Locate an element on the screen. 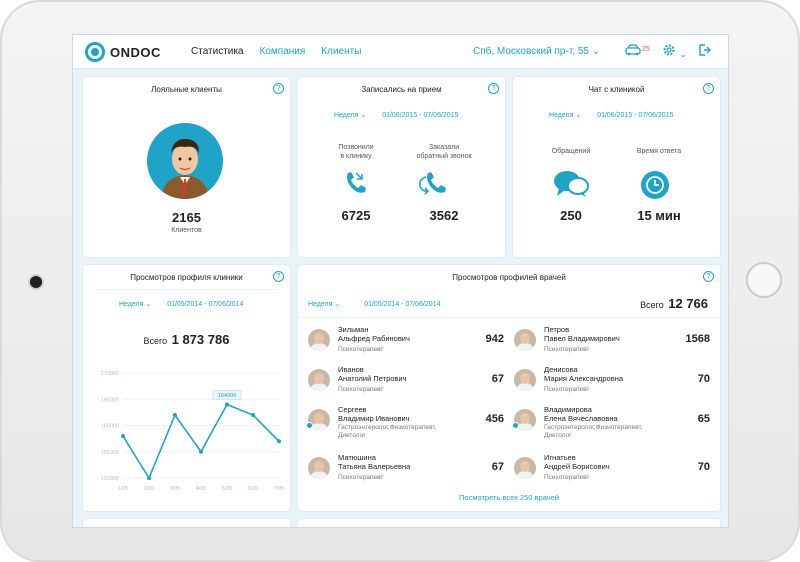  home-button is located at coordinates (764, 280).